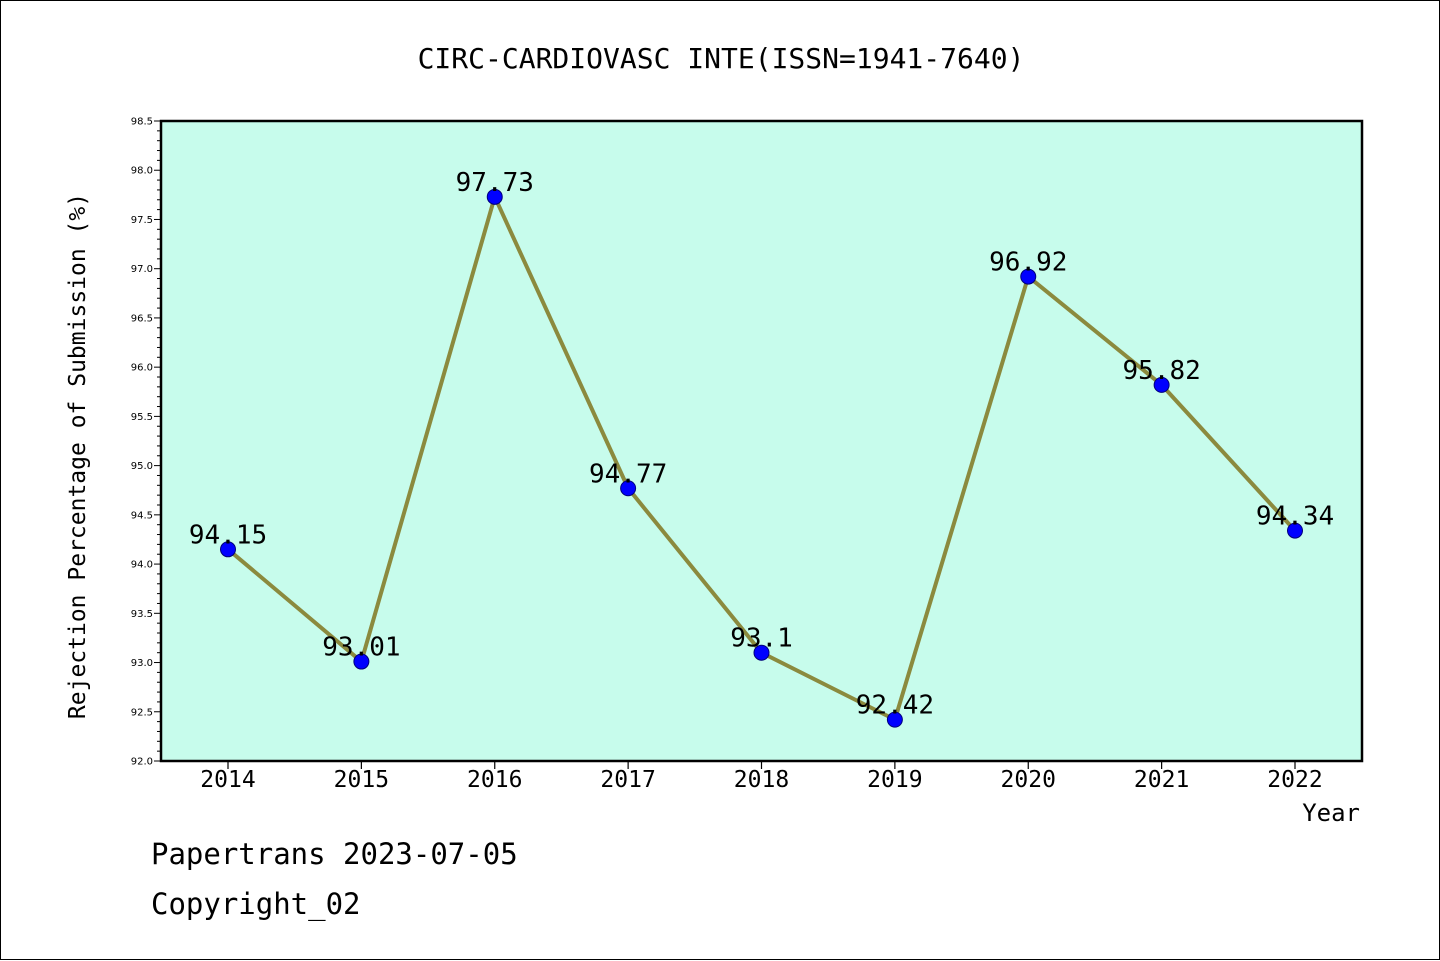  What do you see at coordinates (228, 535) in the screenshot?
I see `data-label: 94.15` at bounding box center [228, 535].